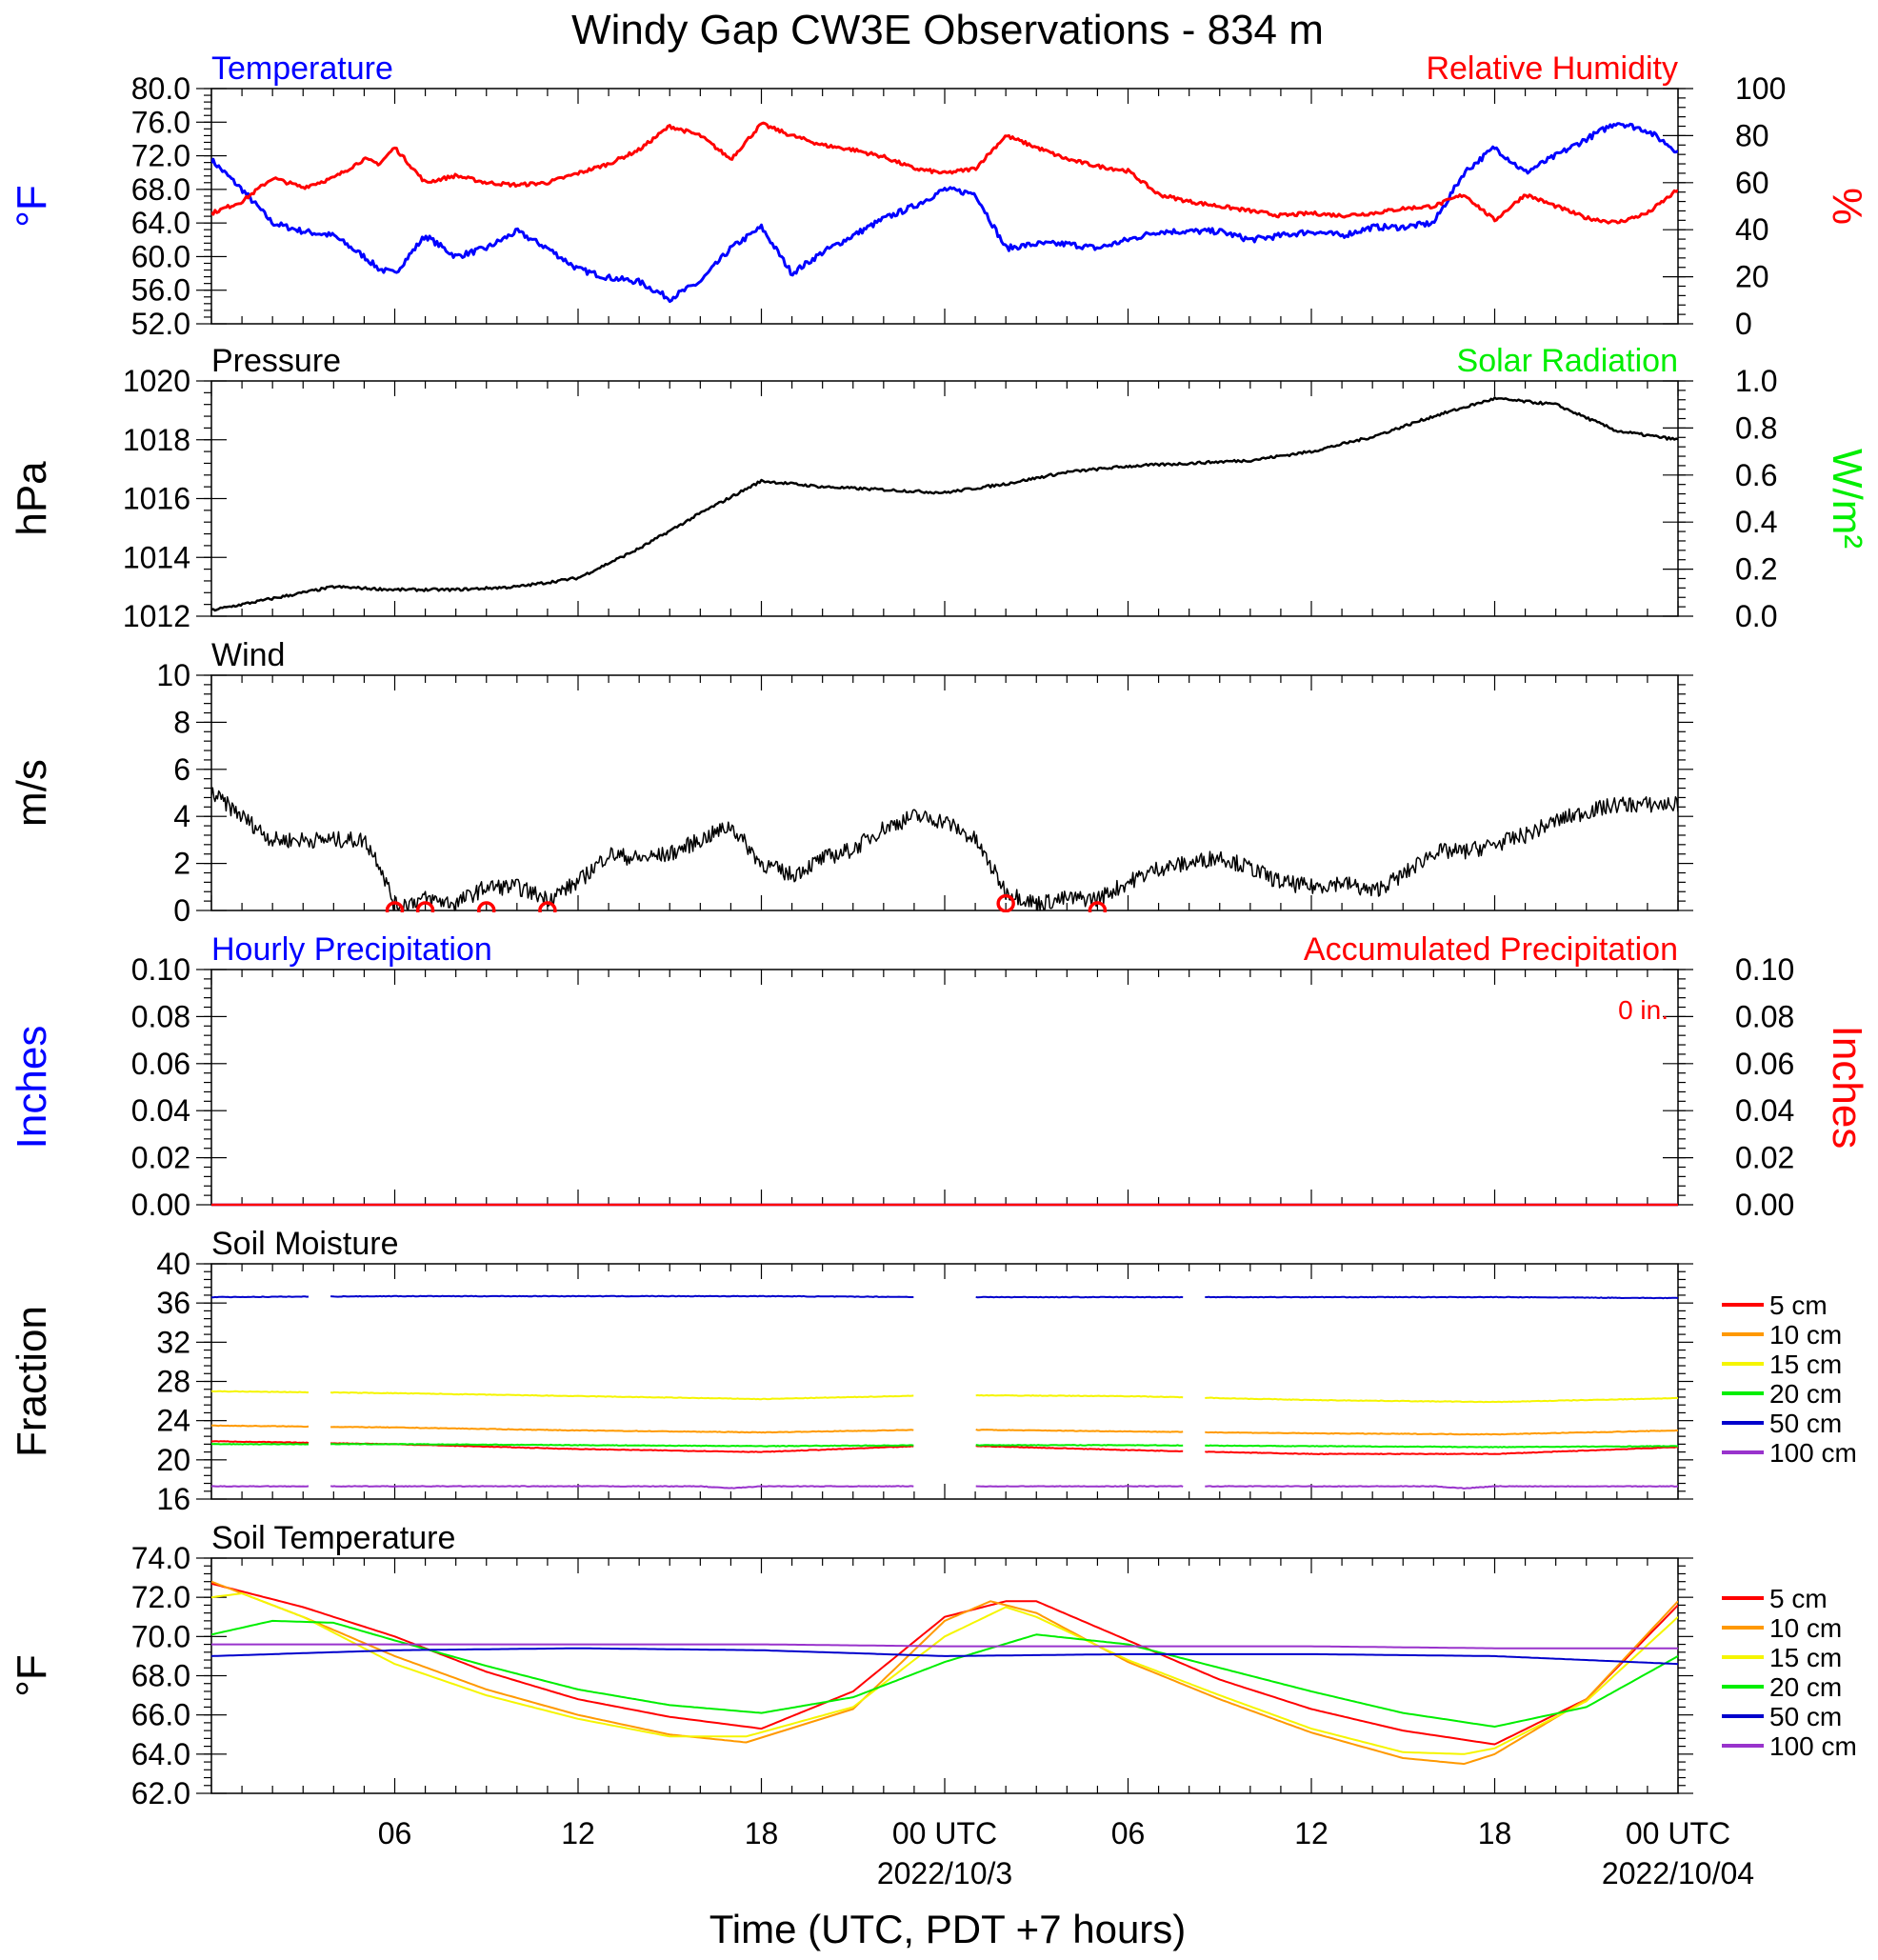 The height and width of the screenshot is (1960, 1878). Describe the element at coordinates (944, 173) in the screenshot. I see `series-relative-humidity` at that location.